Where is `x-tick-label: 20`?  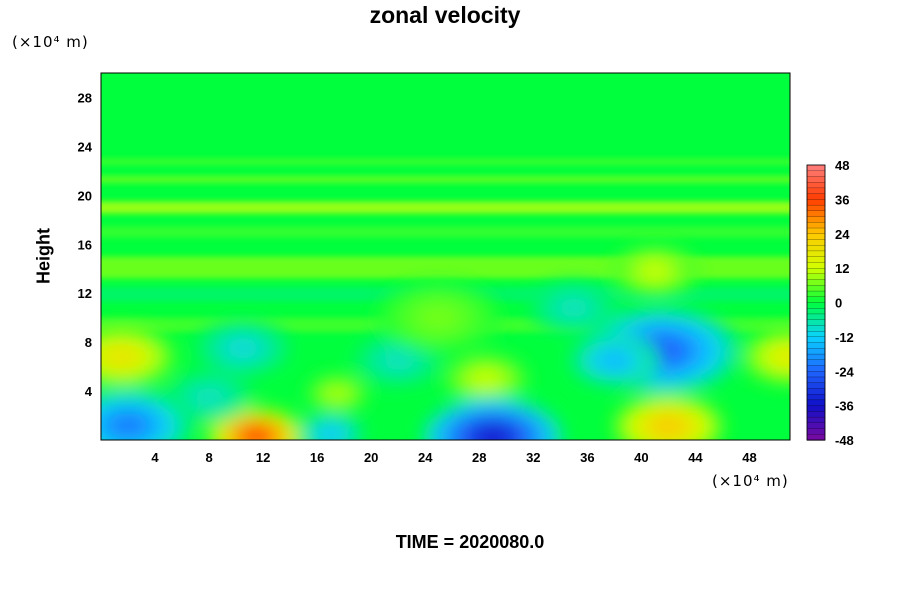 x-tick-label: 20 is located at coordinates (371, 457).